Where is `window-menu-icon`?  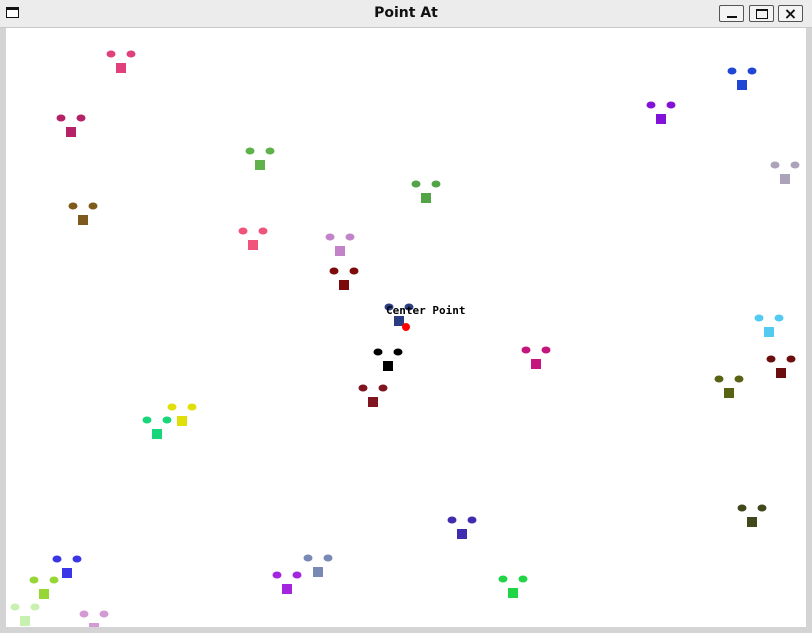
window-menu-icon is located at coordinates (12, 12).